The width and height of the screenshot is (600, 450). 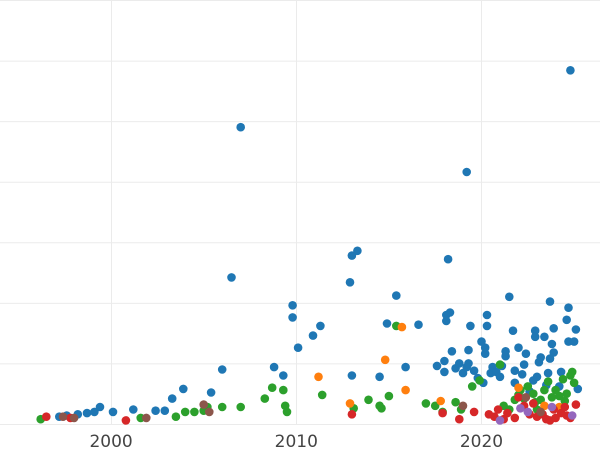 I want to click on x-axis-ticks: 2000 2010 2020, so click(x=296, y=441).